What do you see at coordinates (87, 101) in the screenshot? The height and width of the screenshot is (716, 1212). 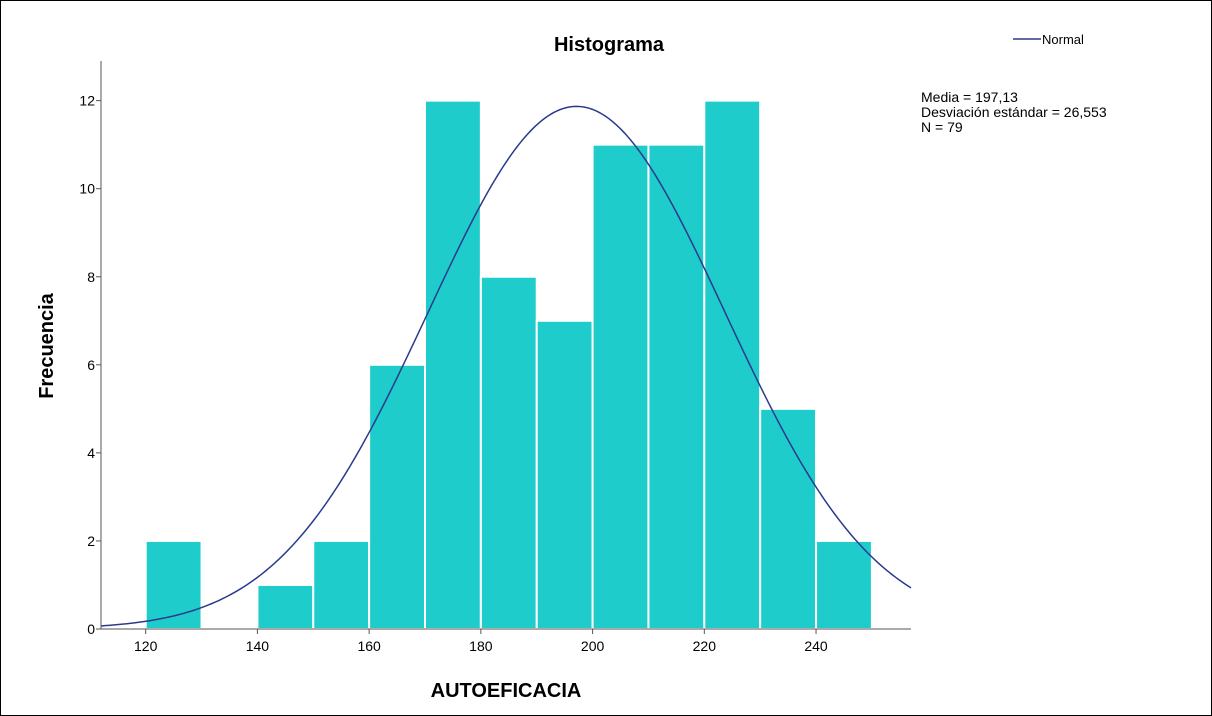 I see `y-tick-label: 12` at bounding box center [87, 101].